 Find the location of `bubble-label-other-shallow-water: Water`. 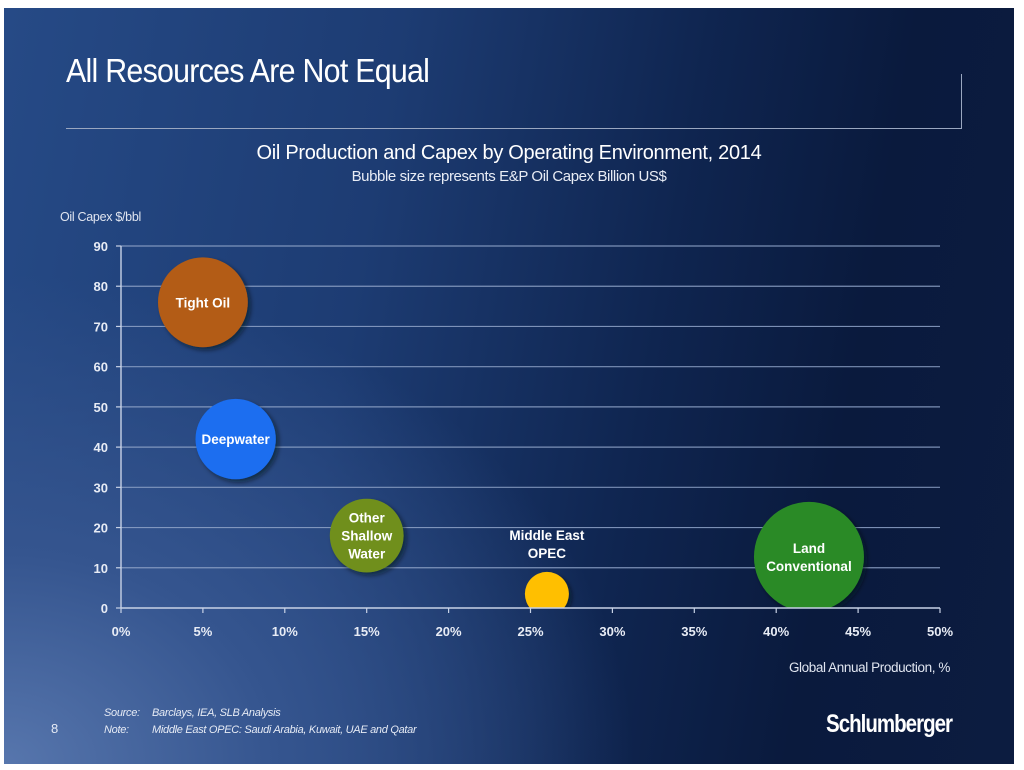

bubble-label-other-shallow-water: Water is located at coordinates (367, 554).